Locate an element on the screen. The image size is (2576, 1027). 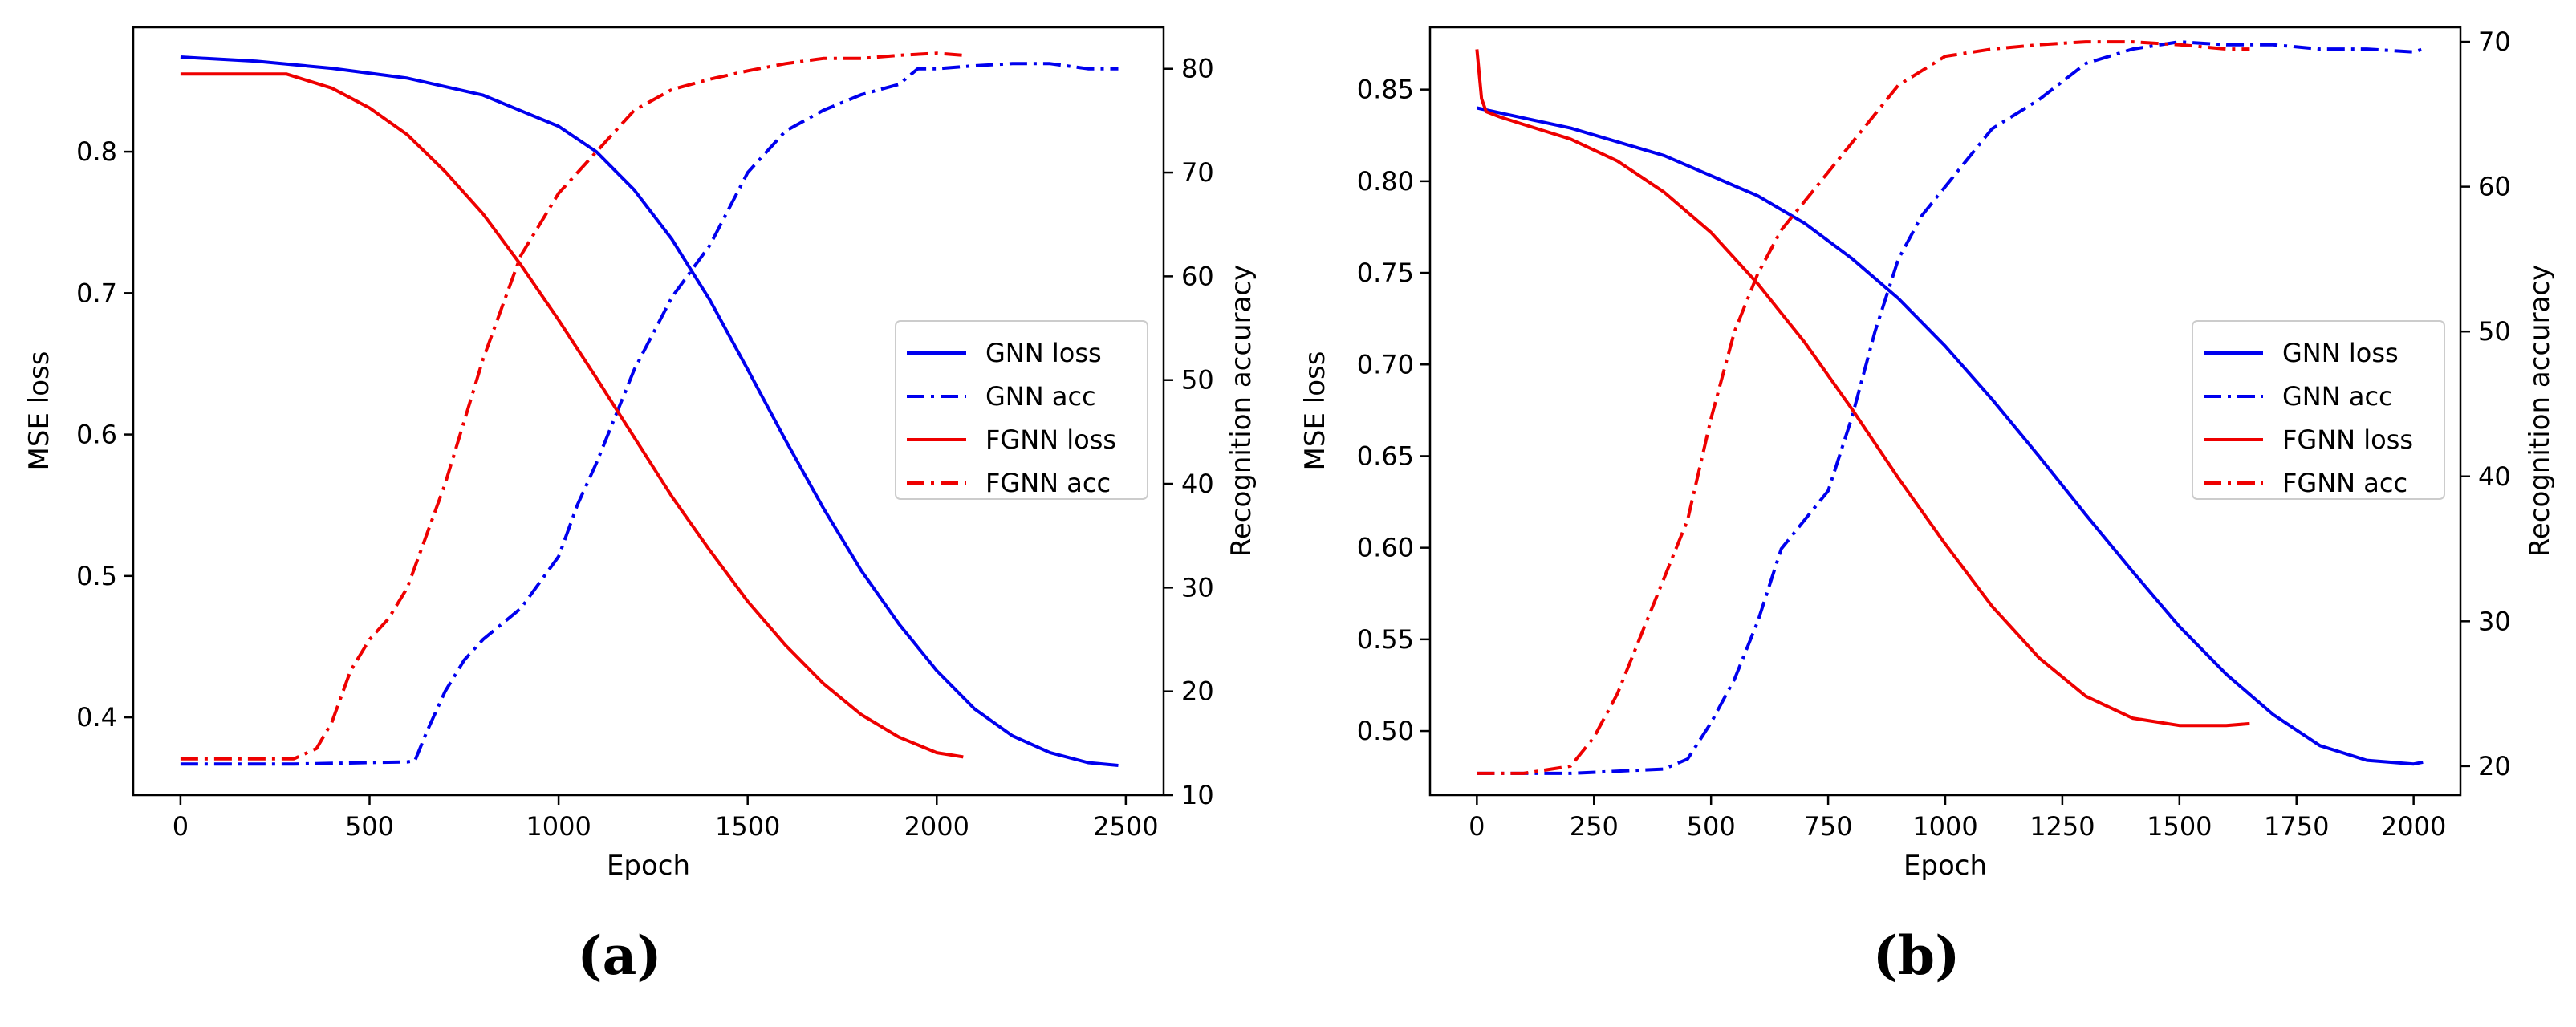
panel-a-y2label: Recognition accuracy is located at coordinates (1241, 411).